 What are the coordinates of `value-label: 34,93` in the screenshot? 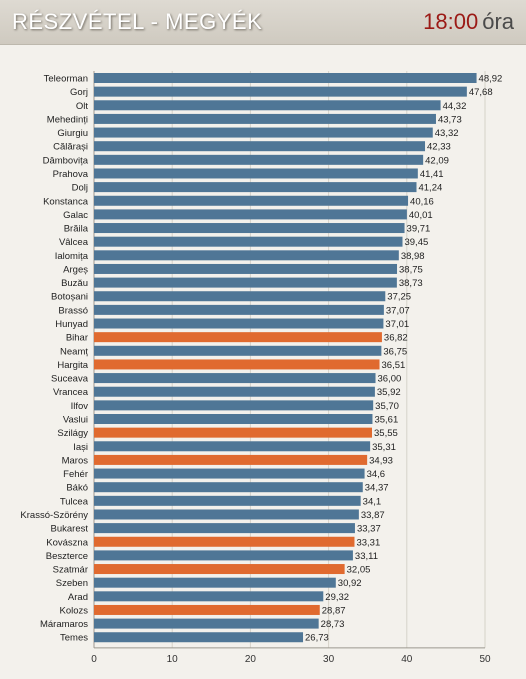 It's located at (381, 460).